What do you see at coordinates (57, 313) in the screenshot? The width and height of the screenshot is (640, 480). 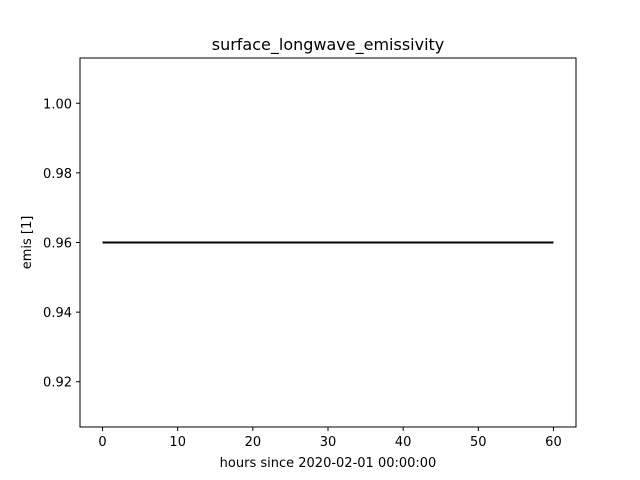 I see `y-tick-label: 0.94` at bounding box center [57, 313].